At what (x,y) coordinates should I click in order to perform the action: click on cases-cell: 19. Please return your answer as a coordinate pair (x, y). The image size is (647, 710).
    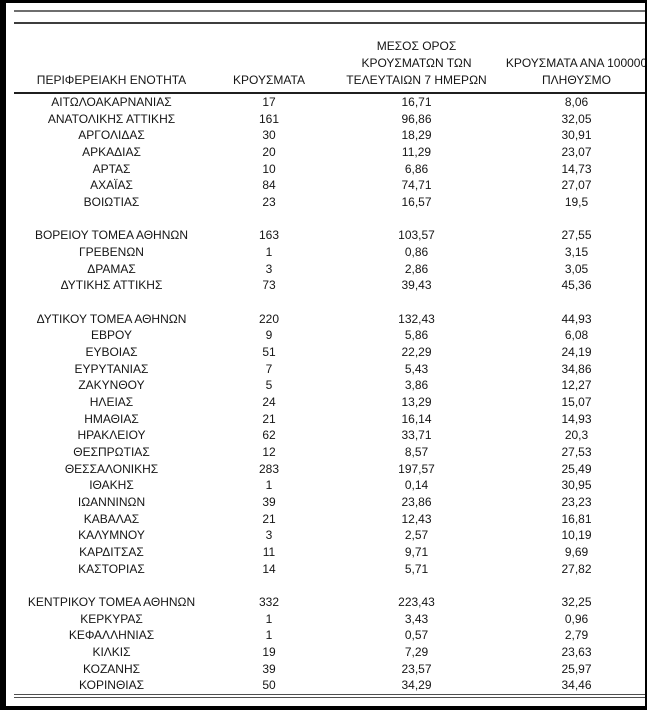
    Looking at the image, I should click on (269, 652).